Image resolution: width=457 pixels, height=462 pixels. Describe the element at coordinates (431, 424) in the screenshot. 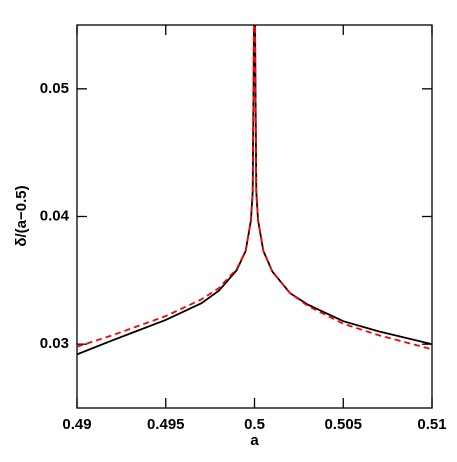

I see `x-tick-label: 0.51` at that location.